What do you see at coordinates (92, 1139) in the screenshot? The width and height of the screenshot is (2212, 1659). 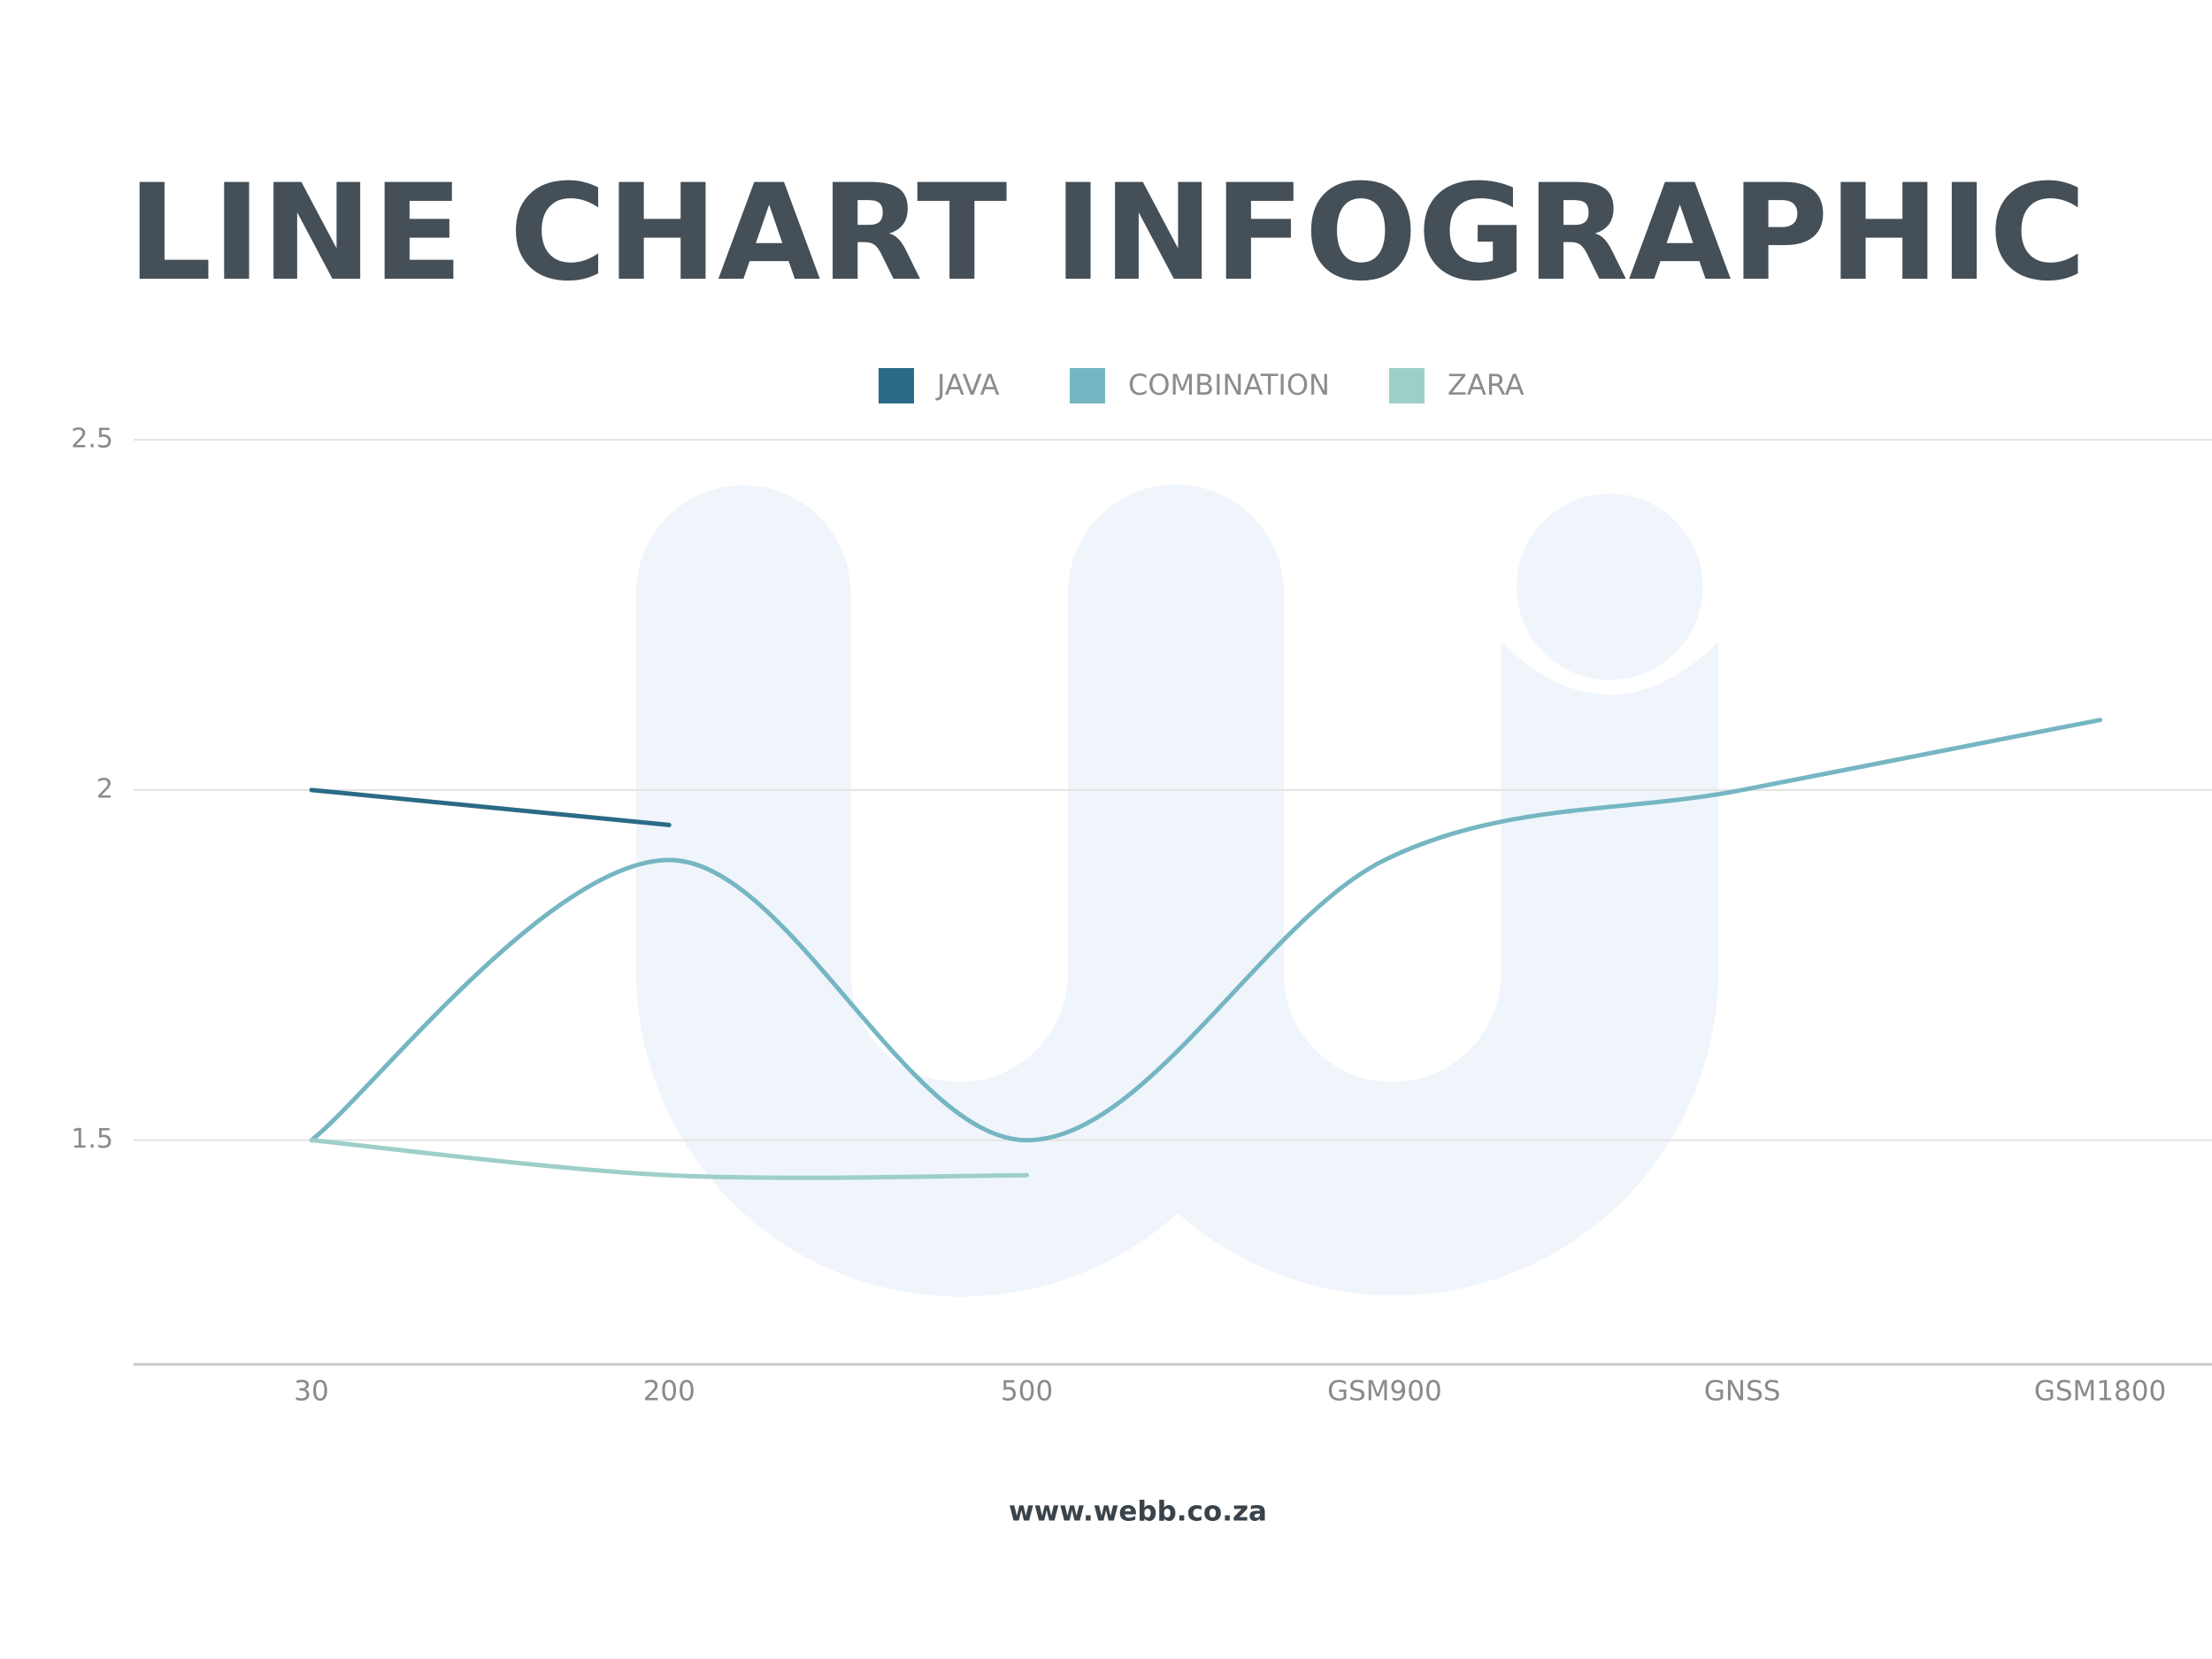 I see `y-tick-label: 1.5` at bounding box center [92, 1139].